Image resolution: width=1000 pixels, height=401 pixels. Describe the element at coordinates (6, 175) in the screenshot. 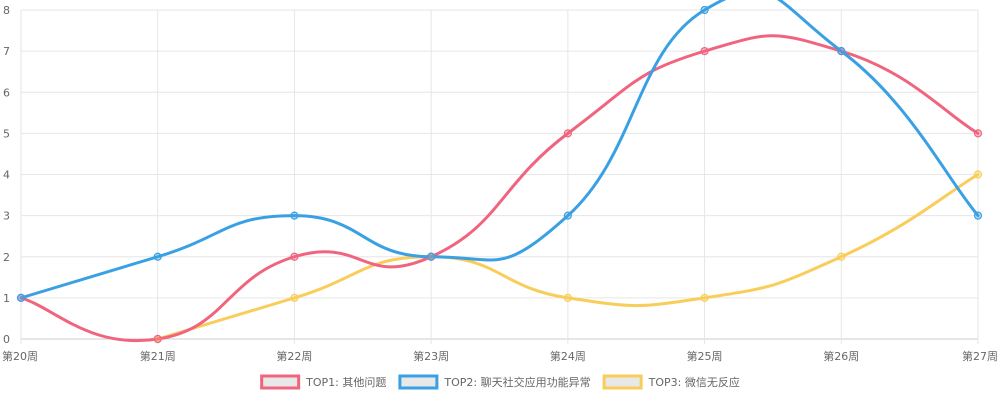

I see `y-tick-label: 4` at that location.